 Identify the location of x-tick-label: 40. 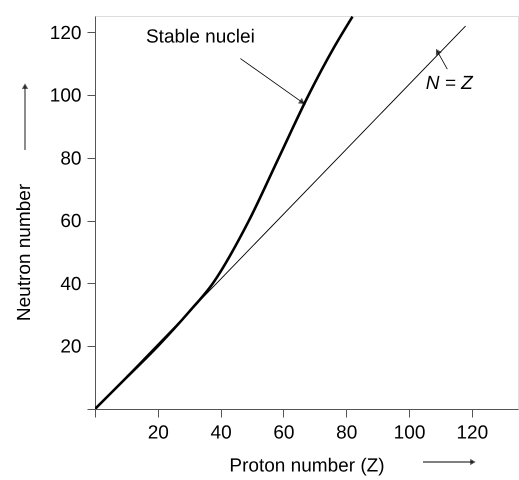
(221, 433).